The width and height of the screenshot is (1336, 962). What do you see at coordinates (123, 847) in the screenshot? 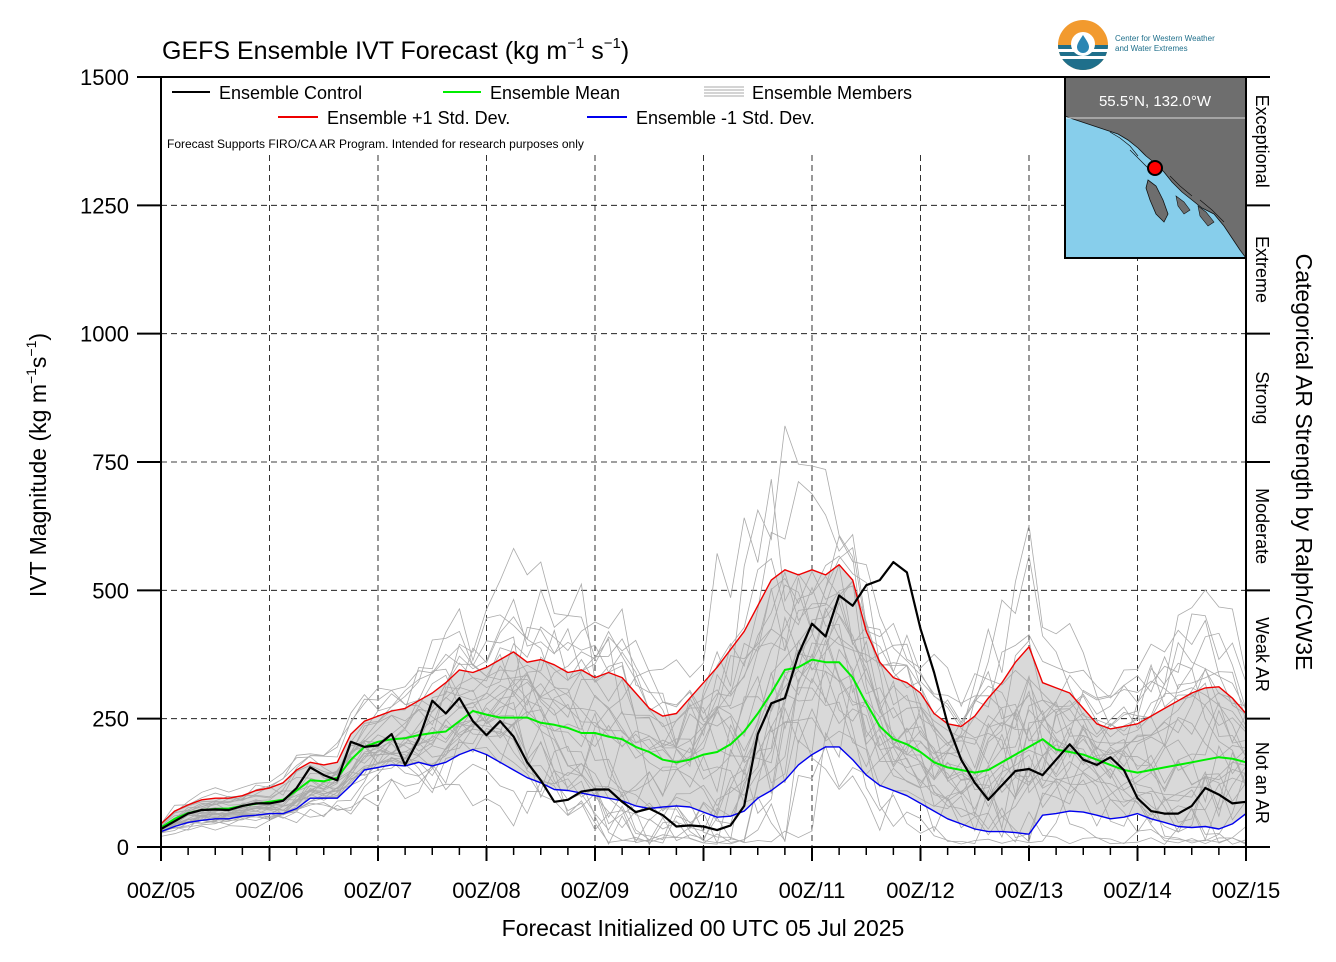
I see `y-tick-label: 0` at bounding box center [123, 847].